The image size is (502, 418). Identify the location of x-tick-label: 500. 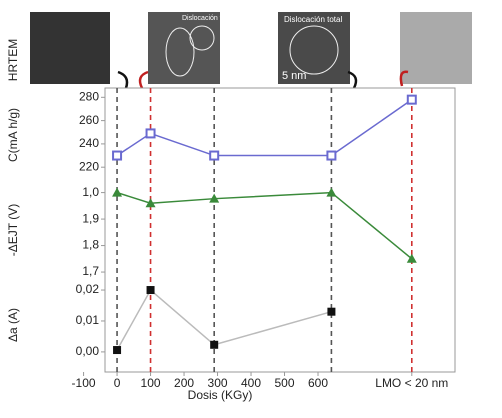
(285, 383).